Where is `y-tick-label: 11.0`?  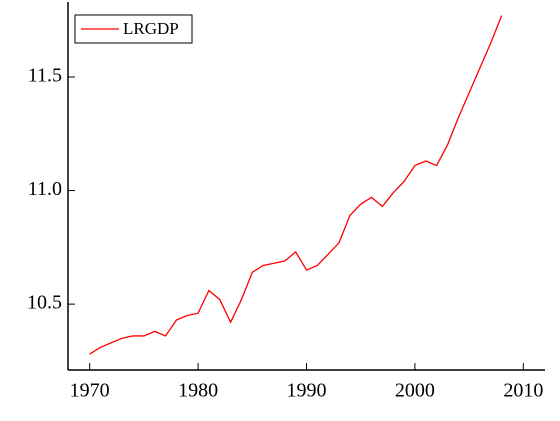 y-tick-label: 11.0 is located at coordinates (45, 189).